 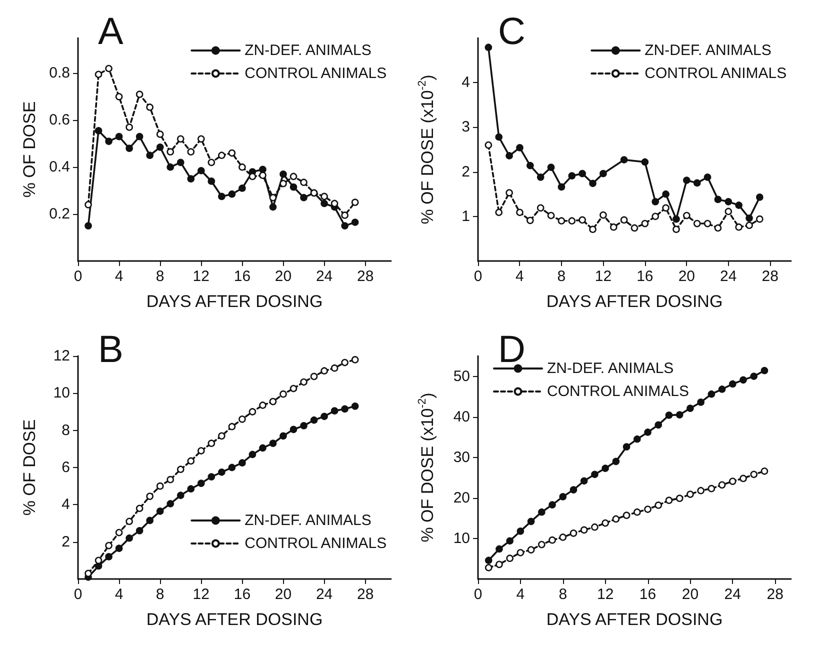 I want to click on y-tick-label: 30, so click(x=461, y=457).